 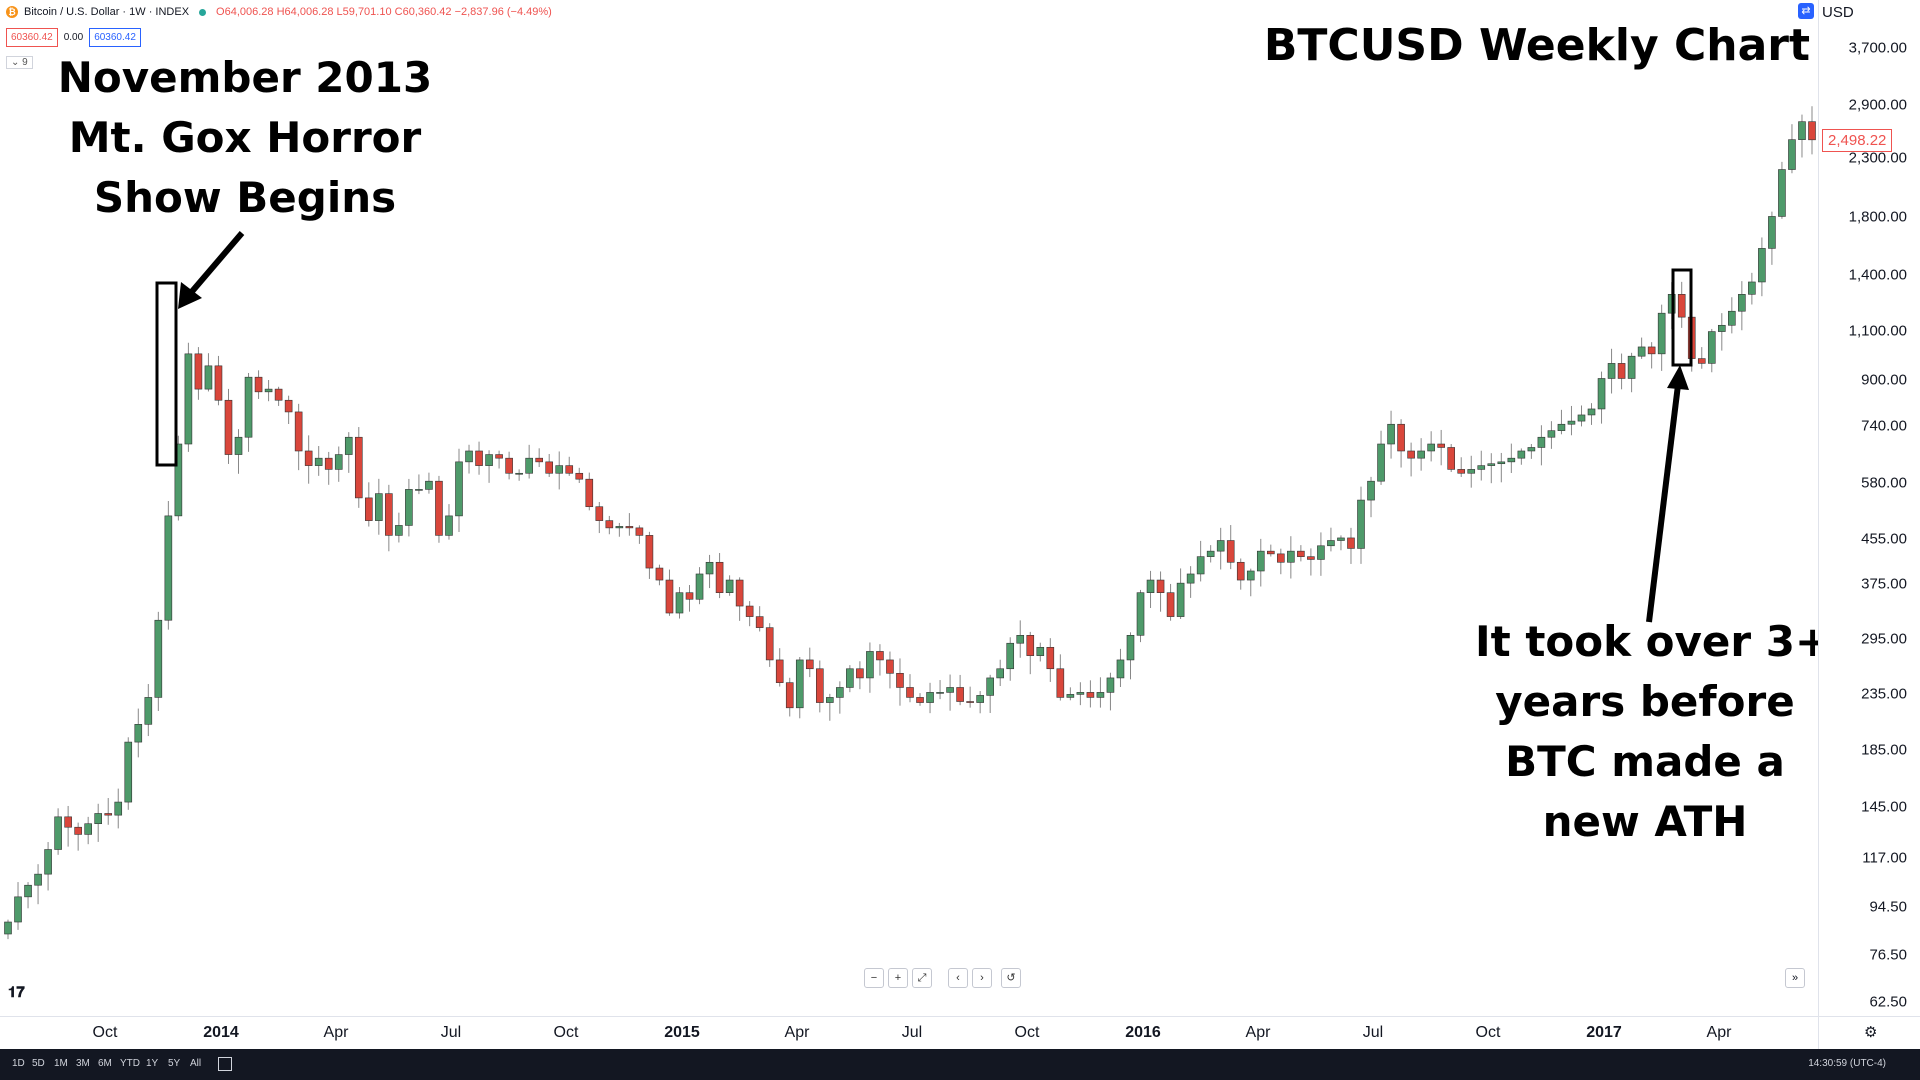 I want to click on arrow-right-shaft, so click(x=1663, y=503).